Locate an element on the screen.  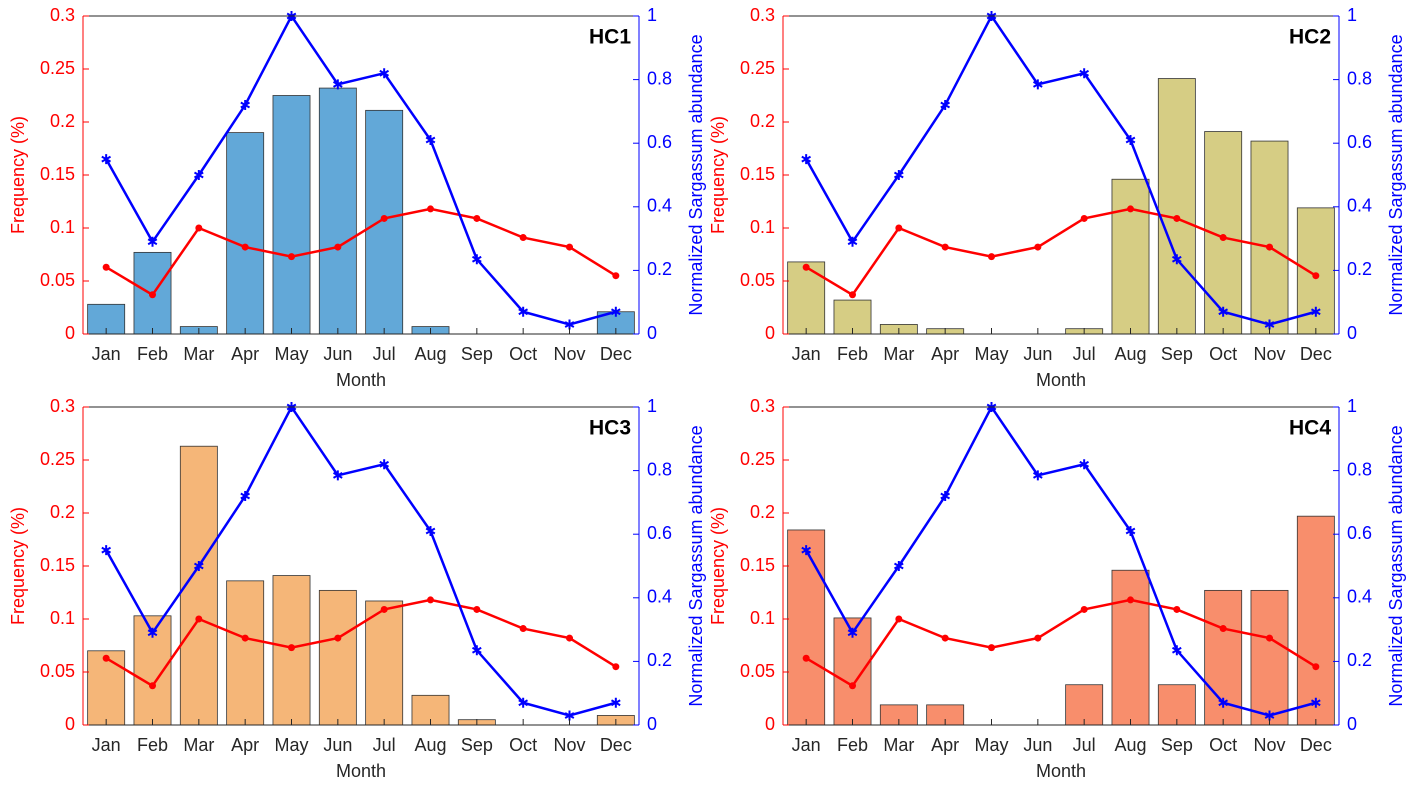
y-axis-label: Frequency (%) is located at coordinates (718, 175).